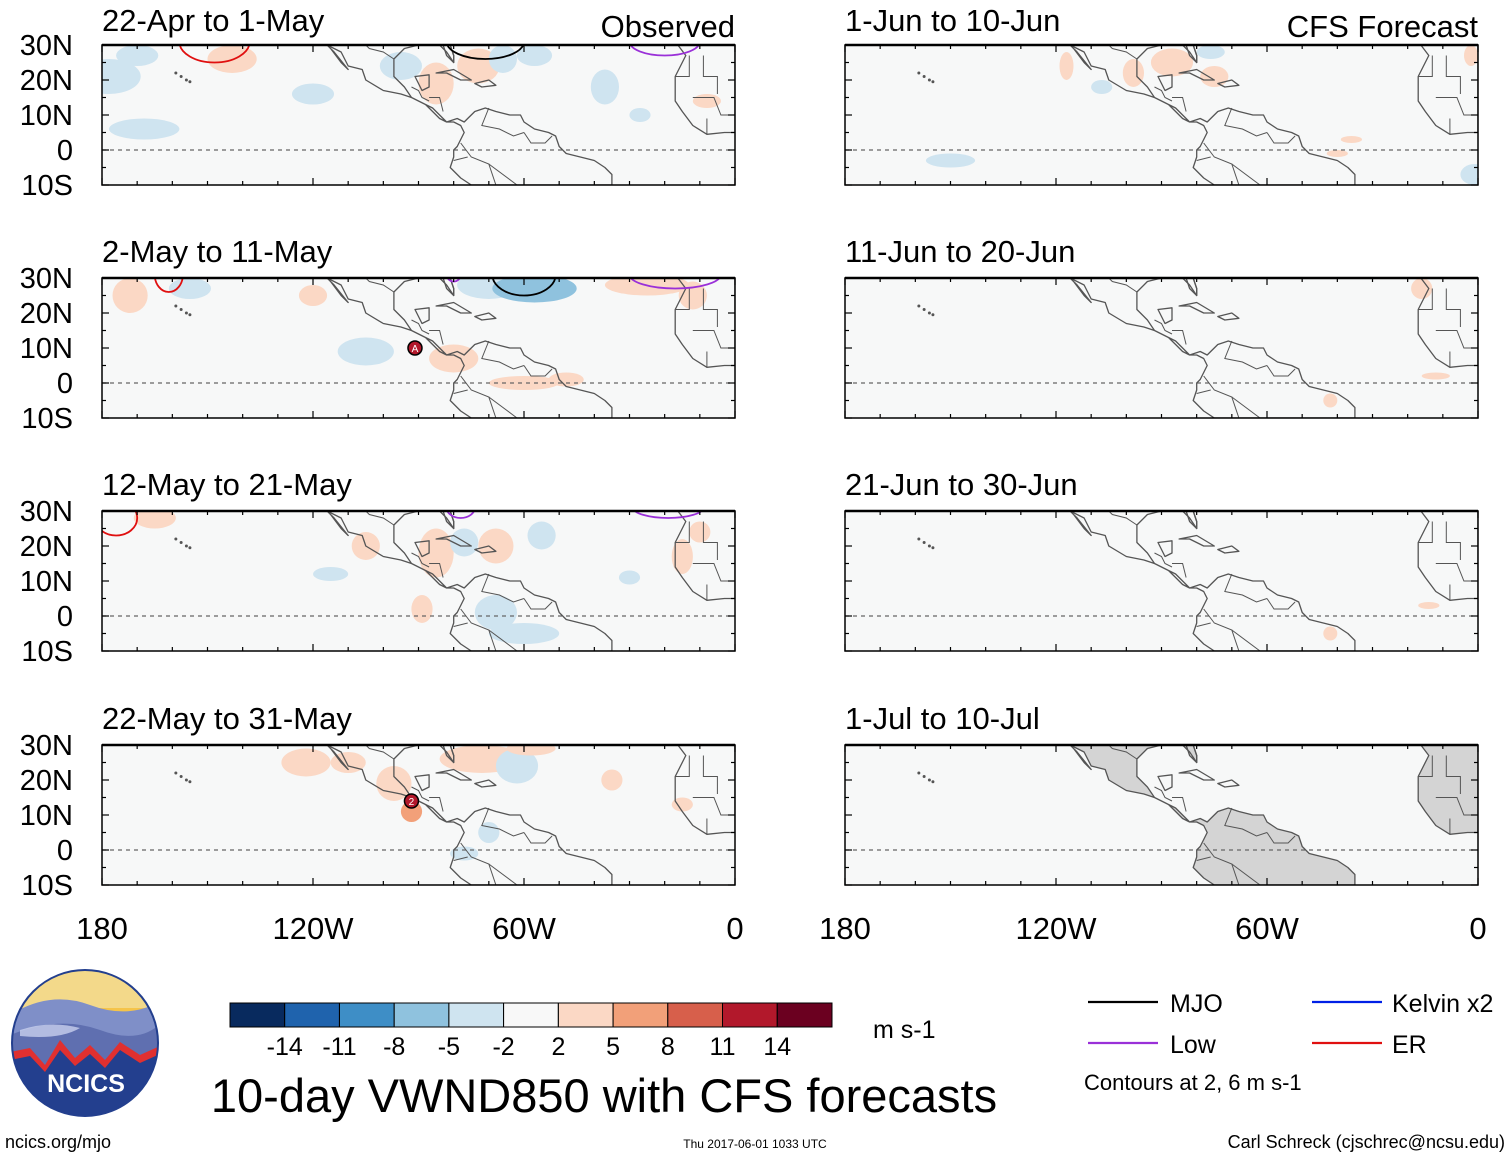  I want to click on y-tick-label: 10N, so click(46, 816).